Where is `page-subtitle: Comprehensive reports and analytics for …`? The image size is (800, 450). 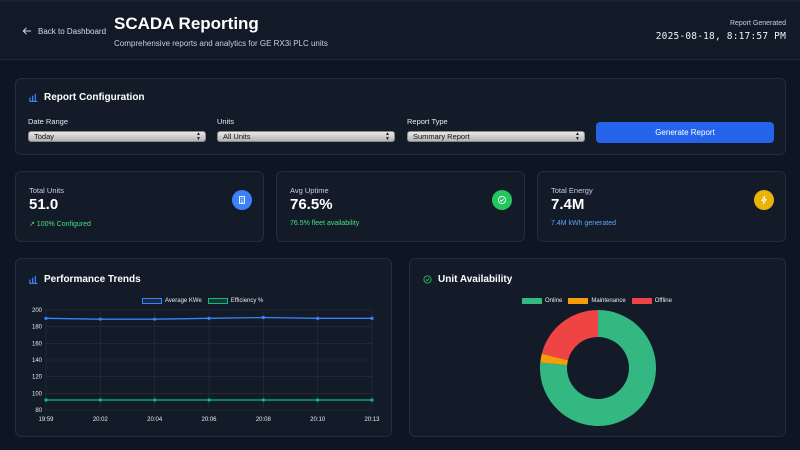 page-subtitle: Comprehensive reports and analytics for … is located at coordinates (221, 43).